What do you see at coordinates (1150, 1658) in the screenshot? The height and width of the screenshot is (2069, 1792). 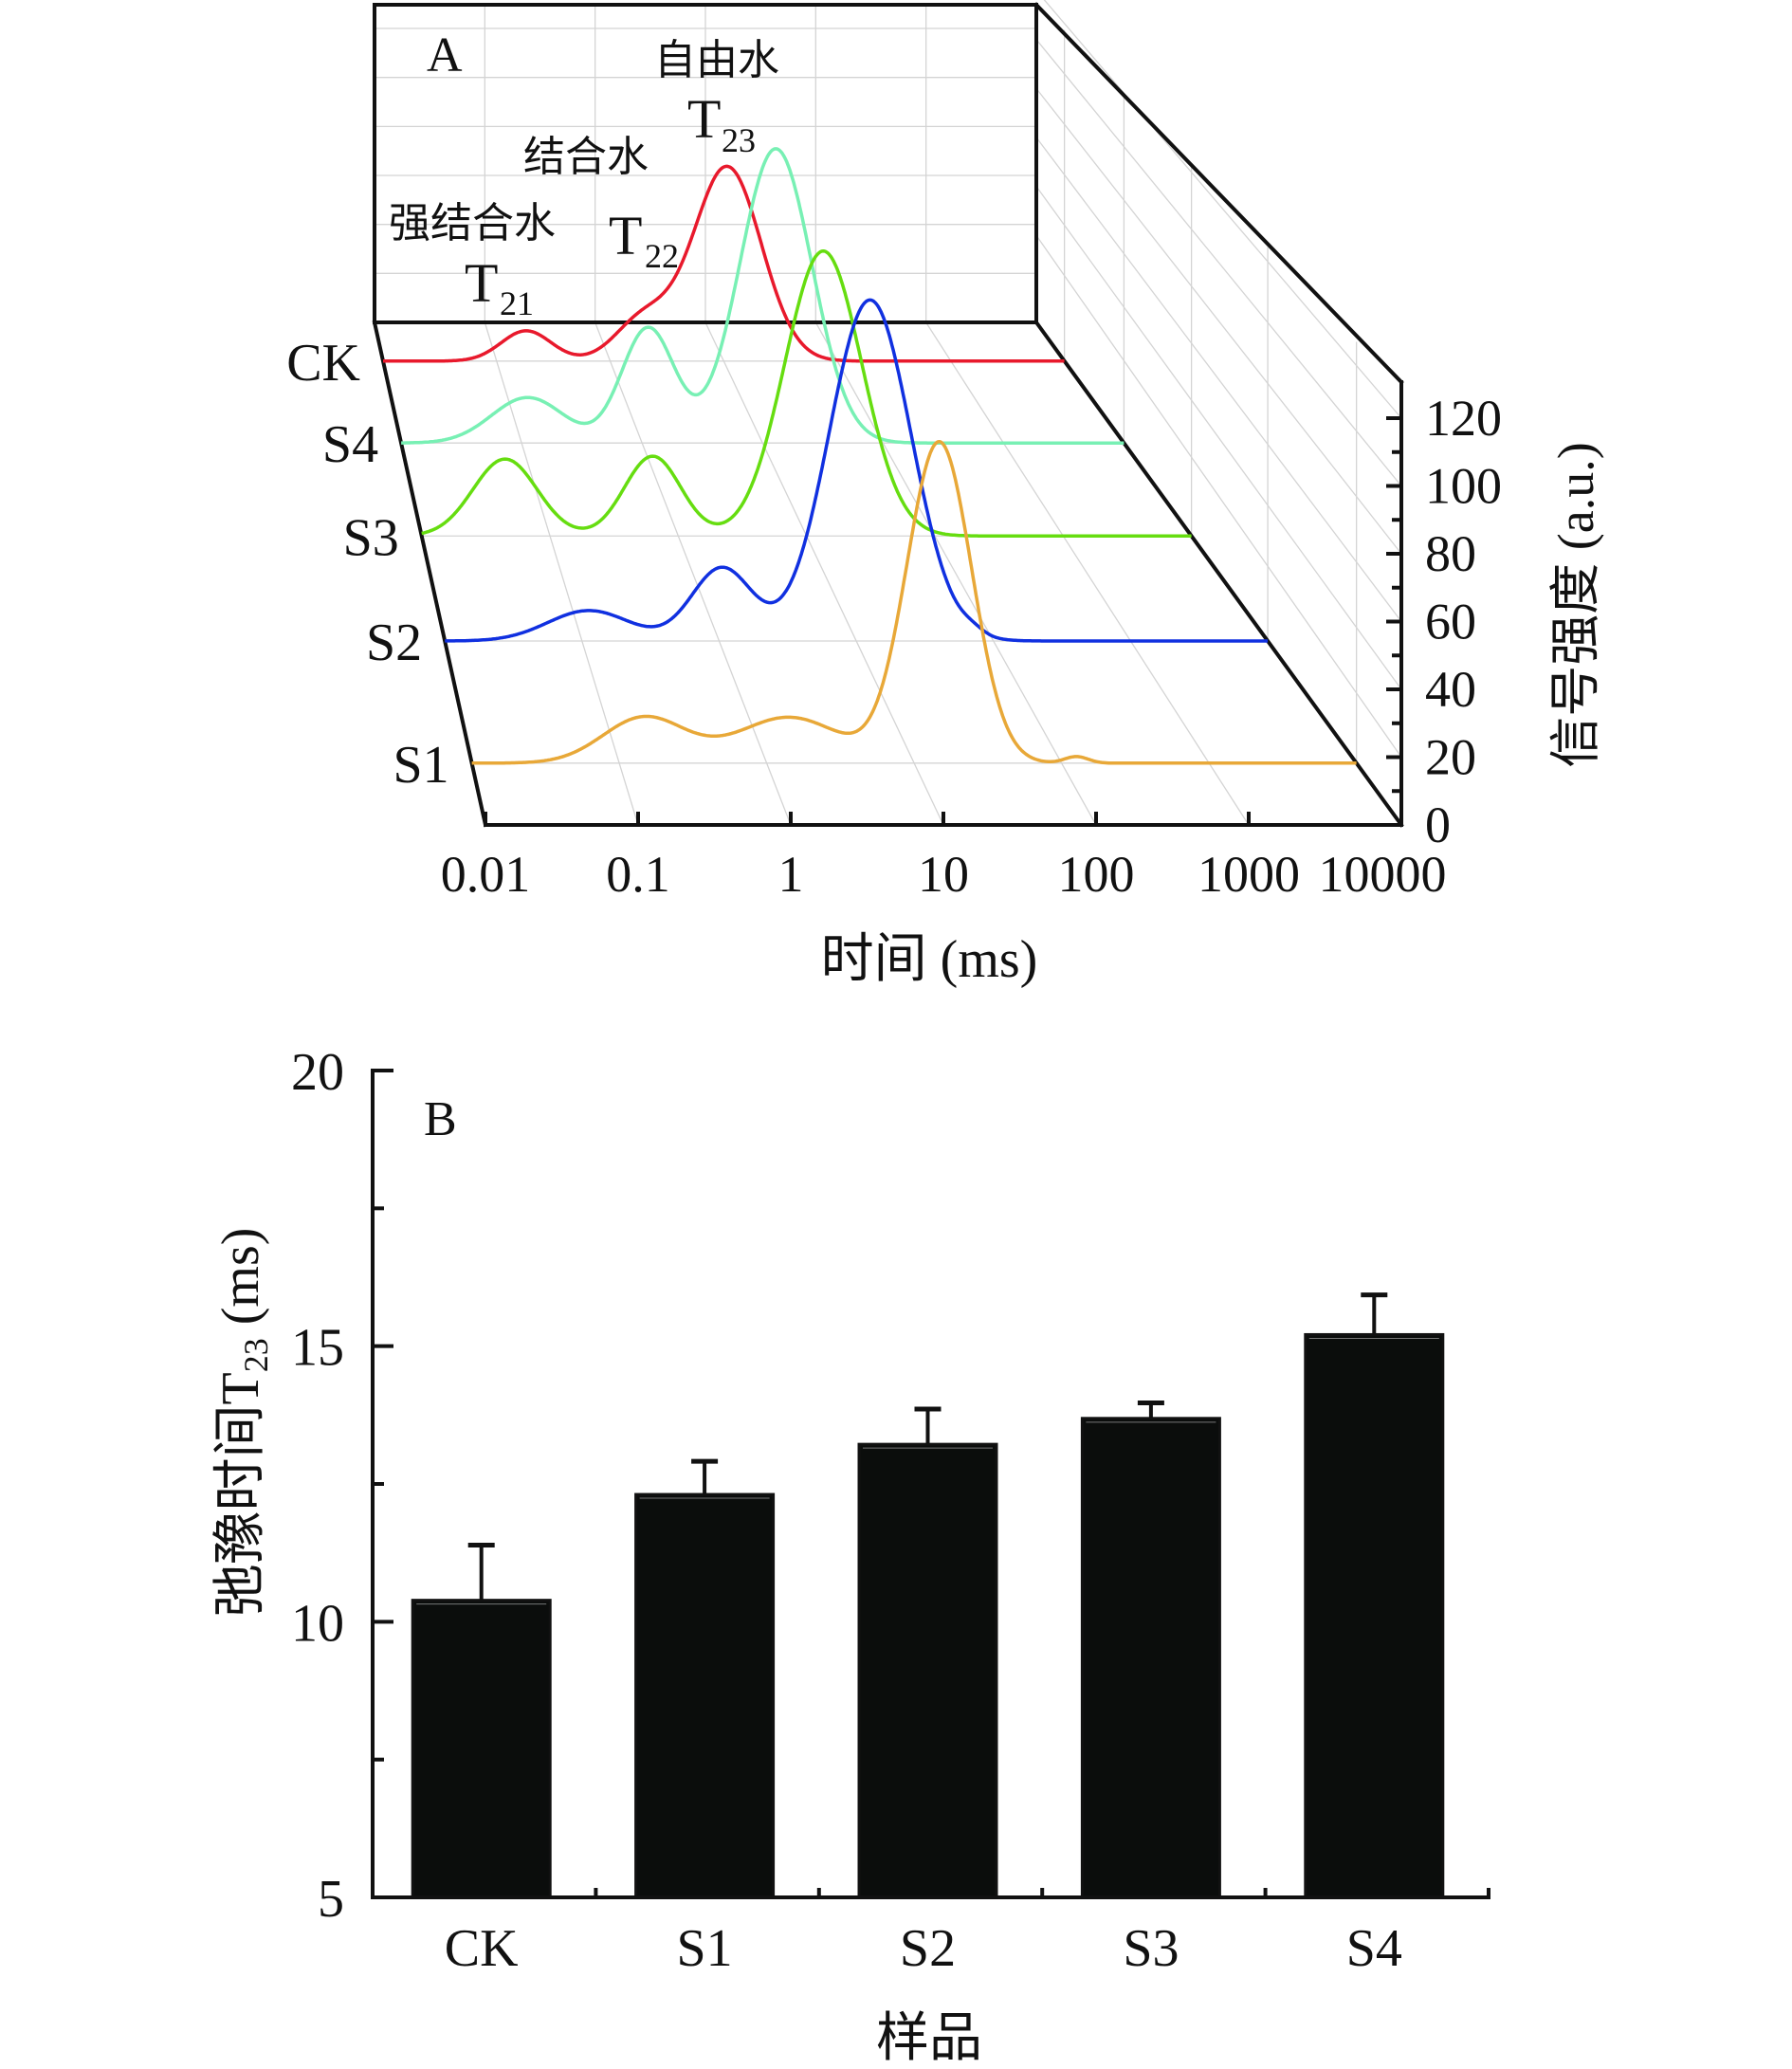 I see `b-bar-s3` at bounding box center [1150, 1658].